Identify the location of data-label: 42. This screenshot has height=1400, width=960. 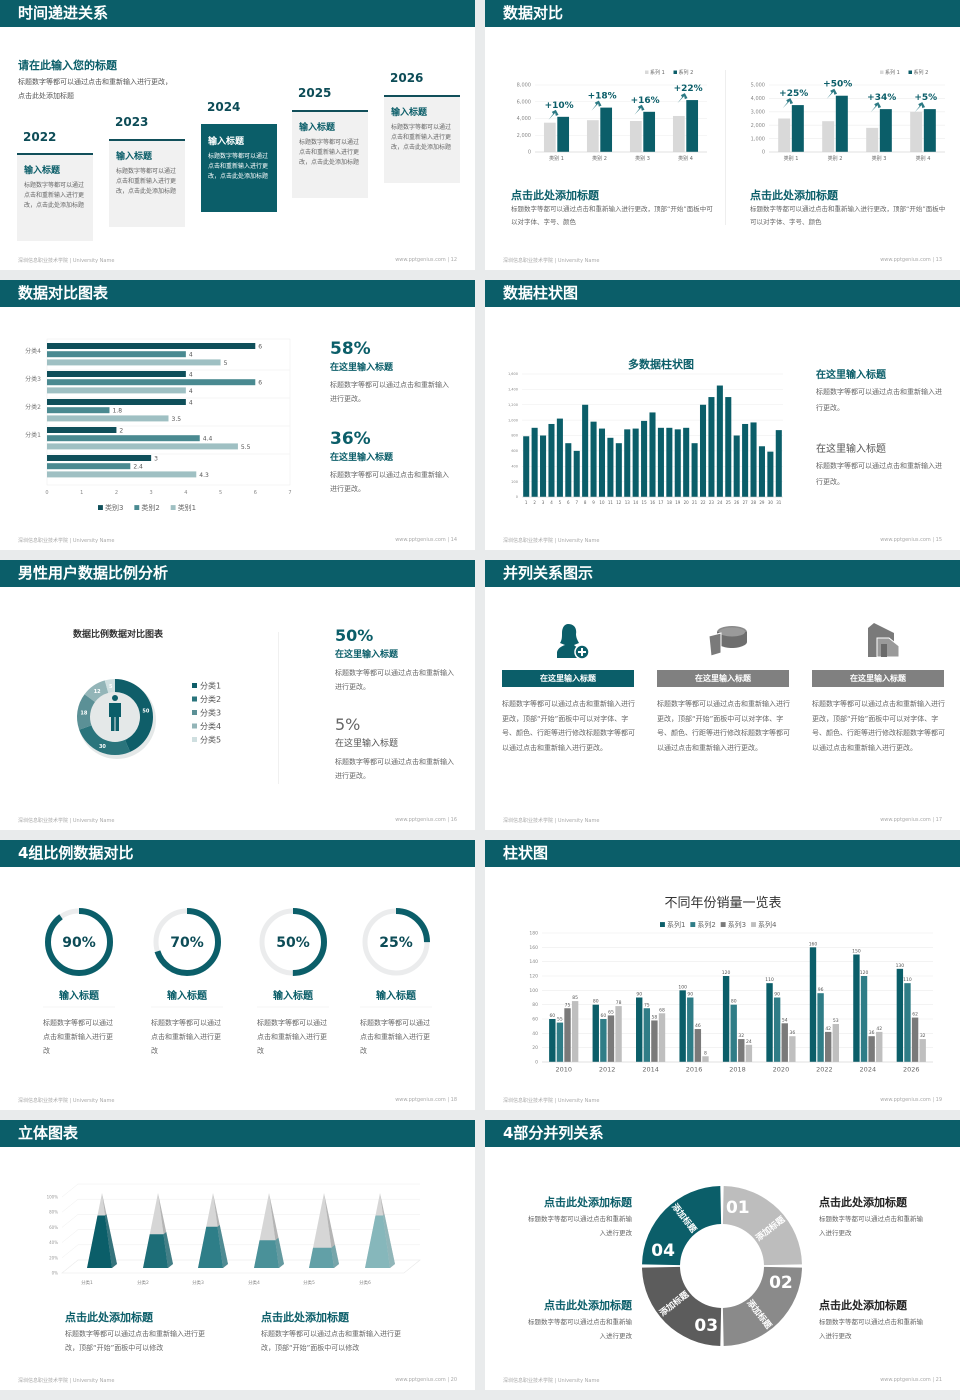
(828, 1029).